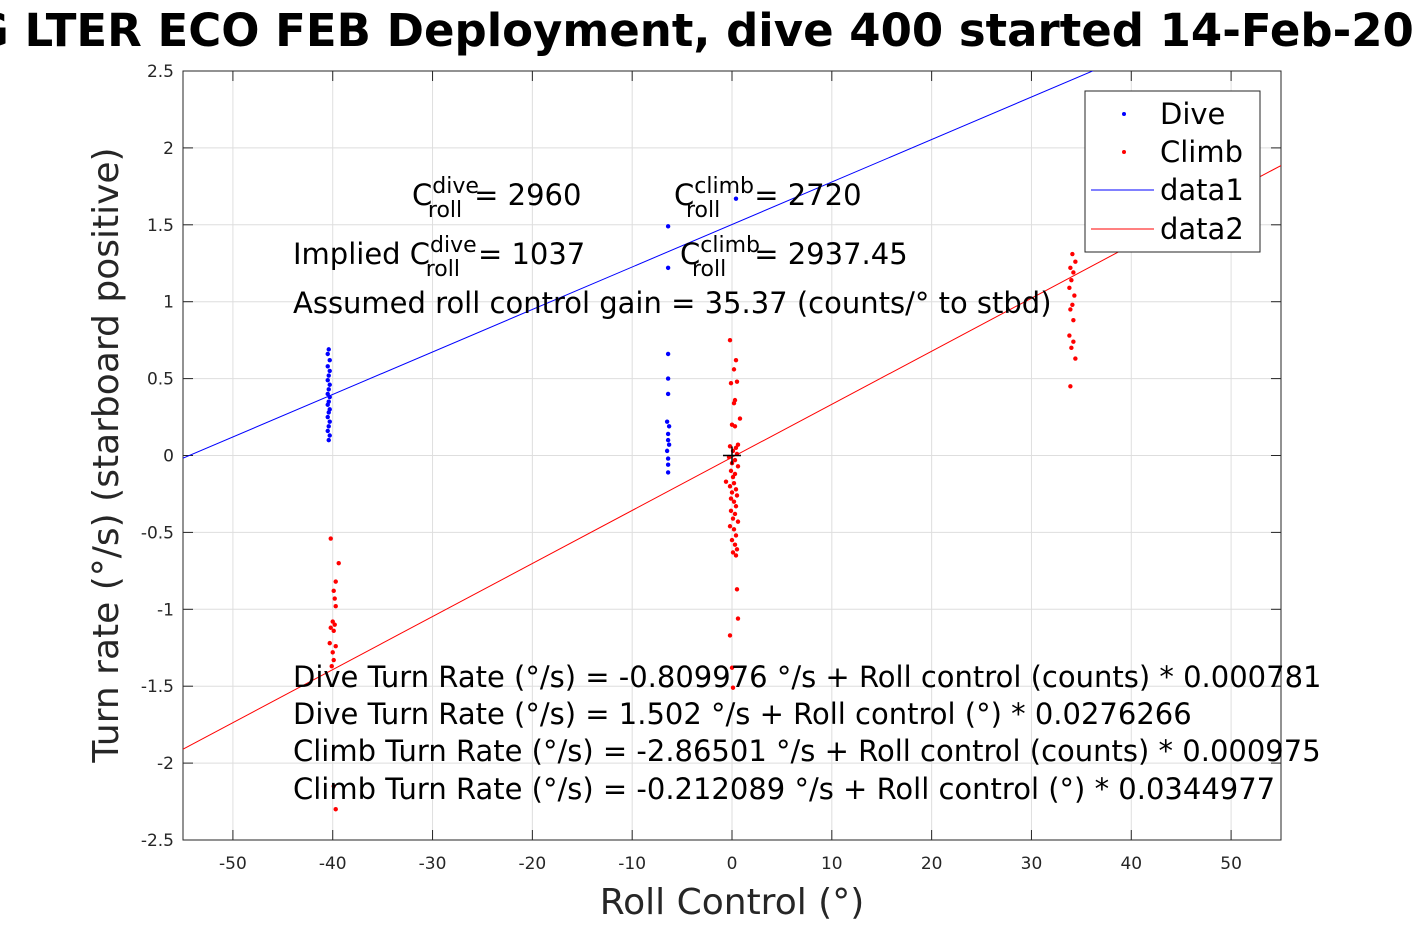  I want to click on annotation-c-climb: Cclimb roll = 2720, so click(768, 198).